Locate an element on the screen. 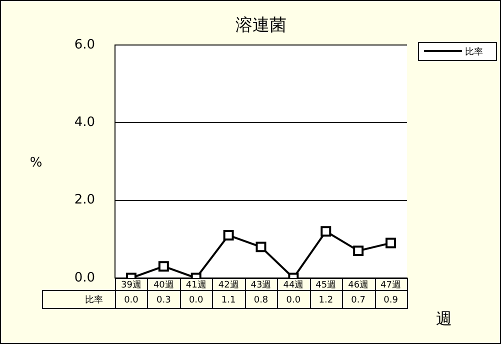 This screenshot has width=501, height=344. data-label: 1.1 is located at coordinates (228, 300).